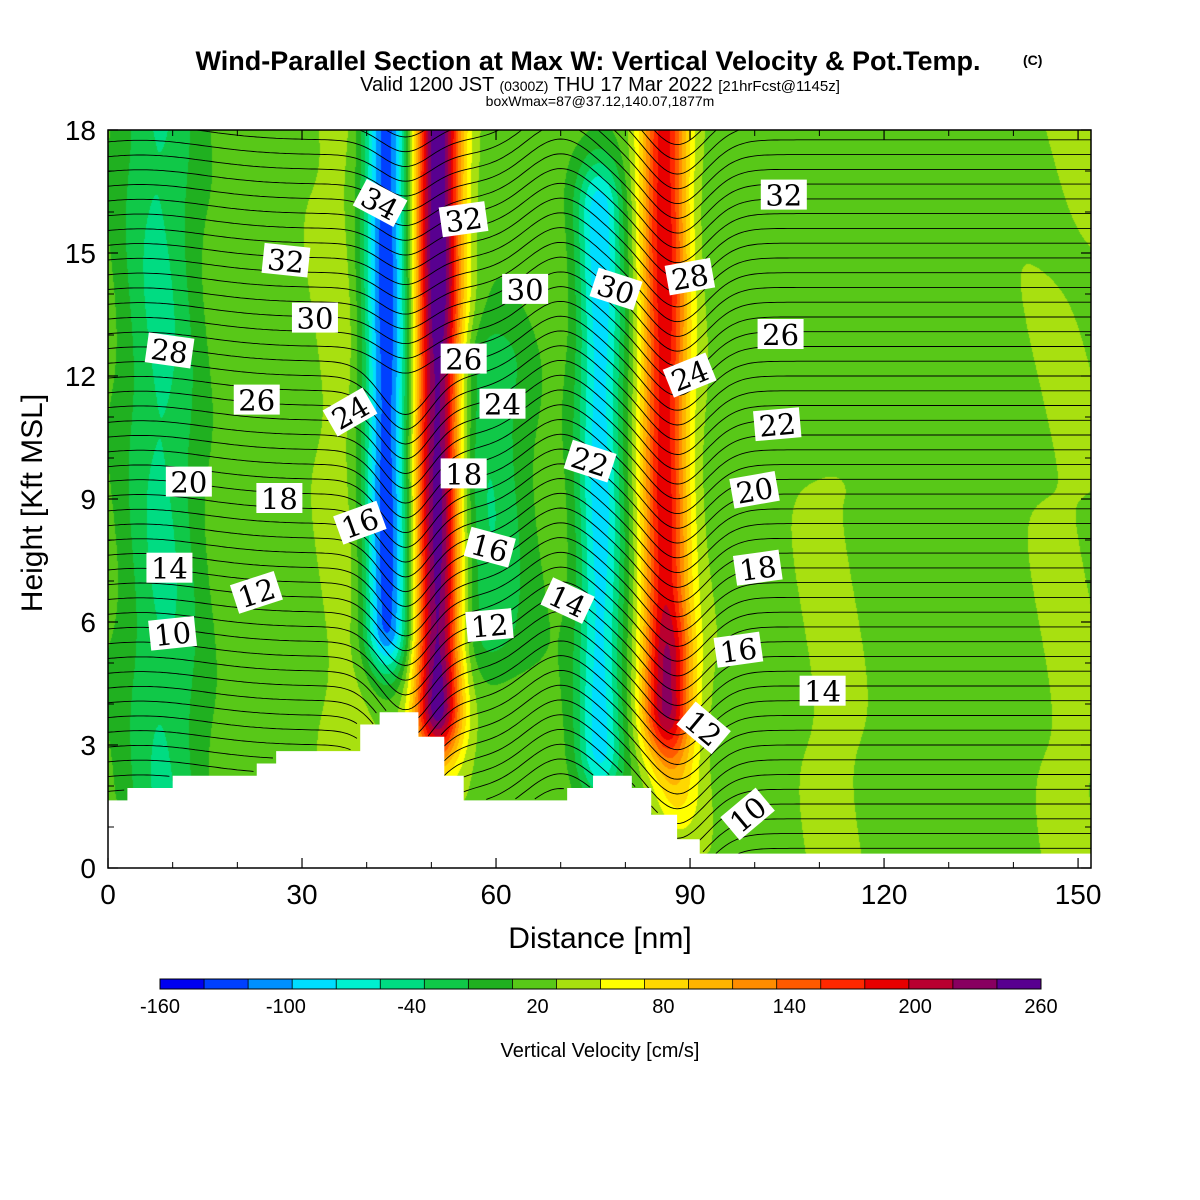 Image resolution: width=1200 pixels, height=1200 pixels. I want to click on terrain, so click(599, 790).